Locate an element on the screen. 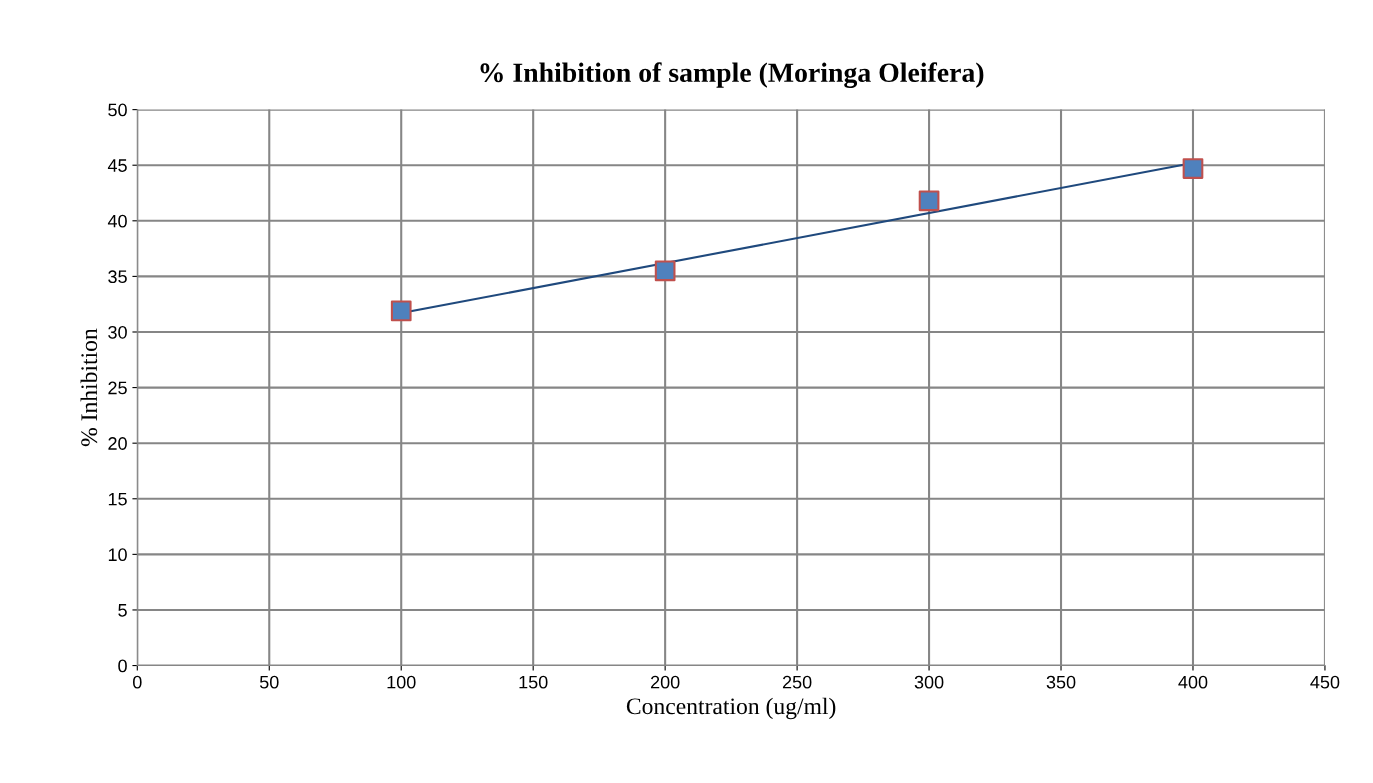 This screenshot has width=1373, height=783. y-tick-label: 30 is located at coordinates (117, 332).